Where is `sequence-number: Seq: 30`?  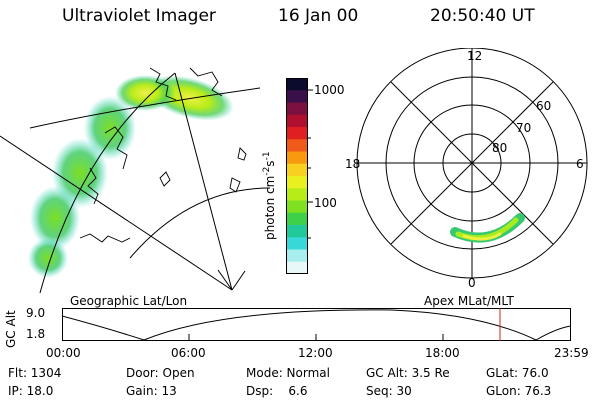
sequence-number: Seq: 30 is located at coordinates (389, 391).